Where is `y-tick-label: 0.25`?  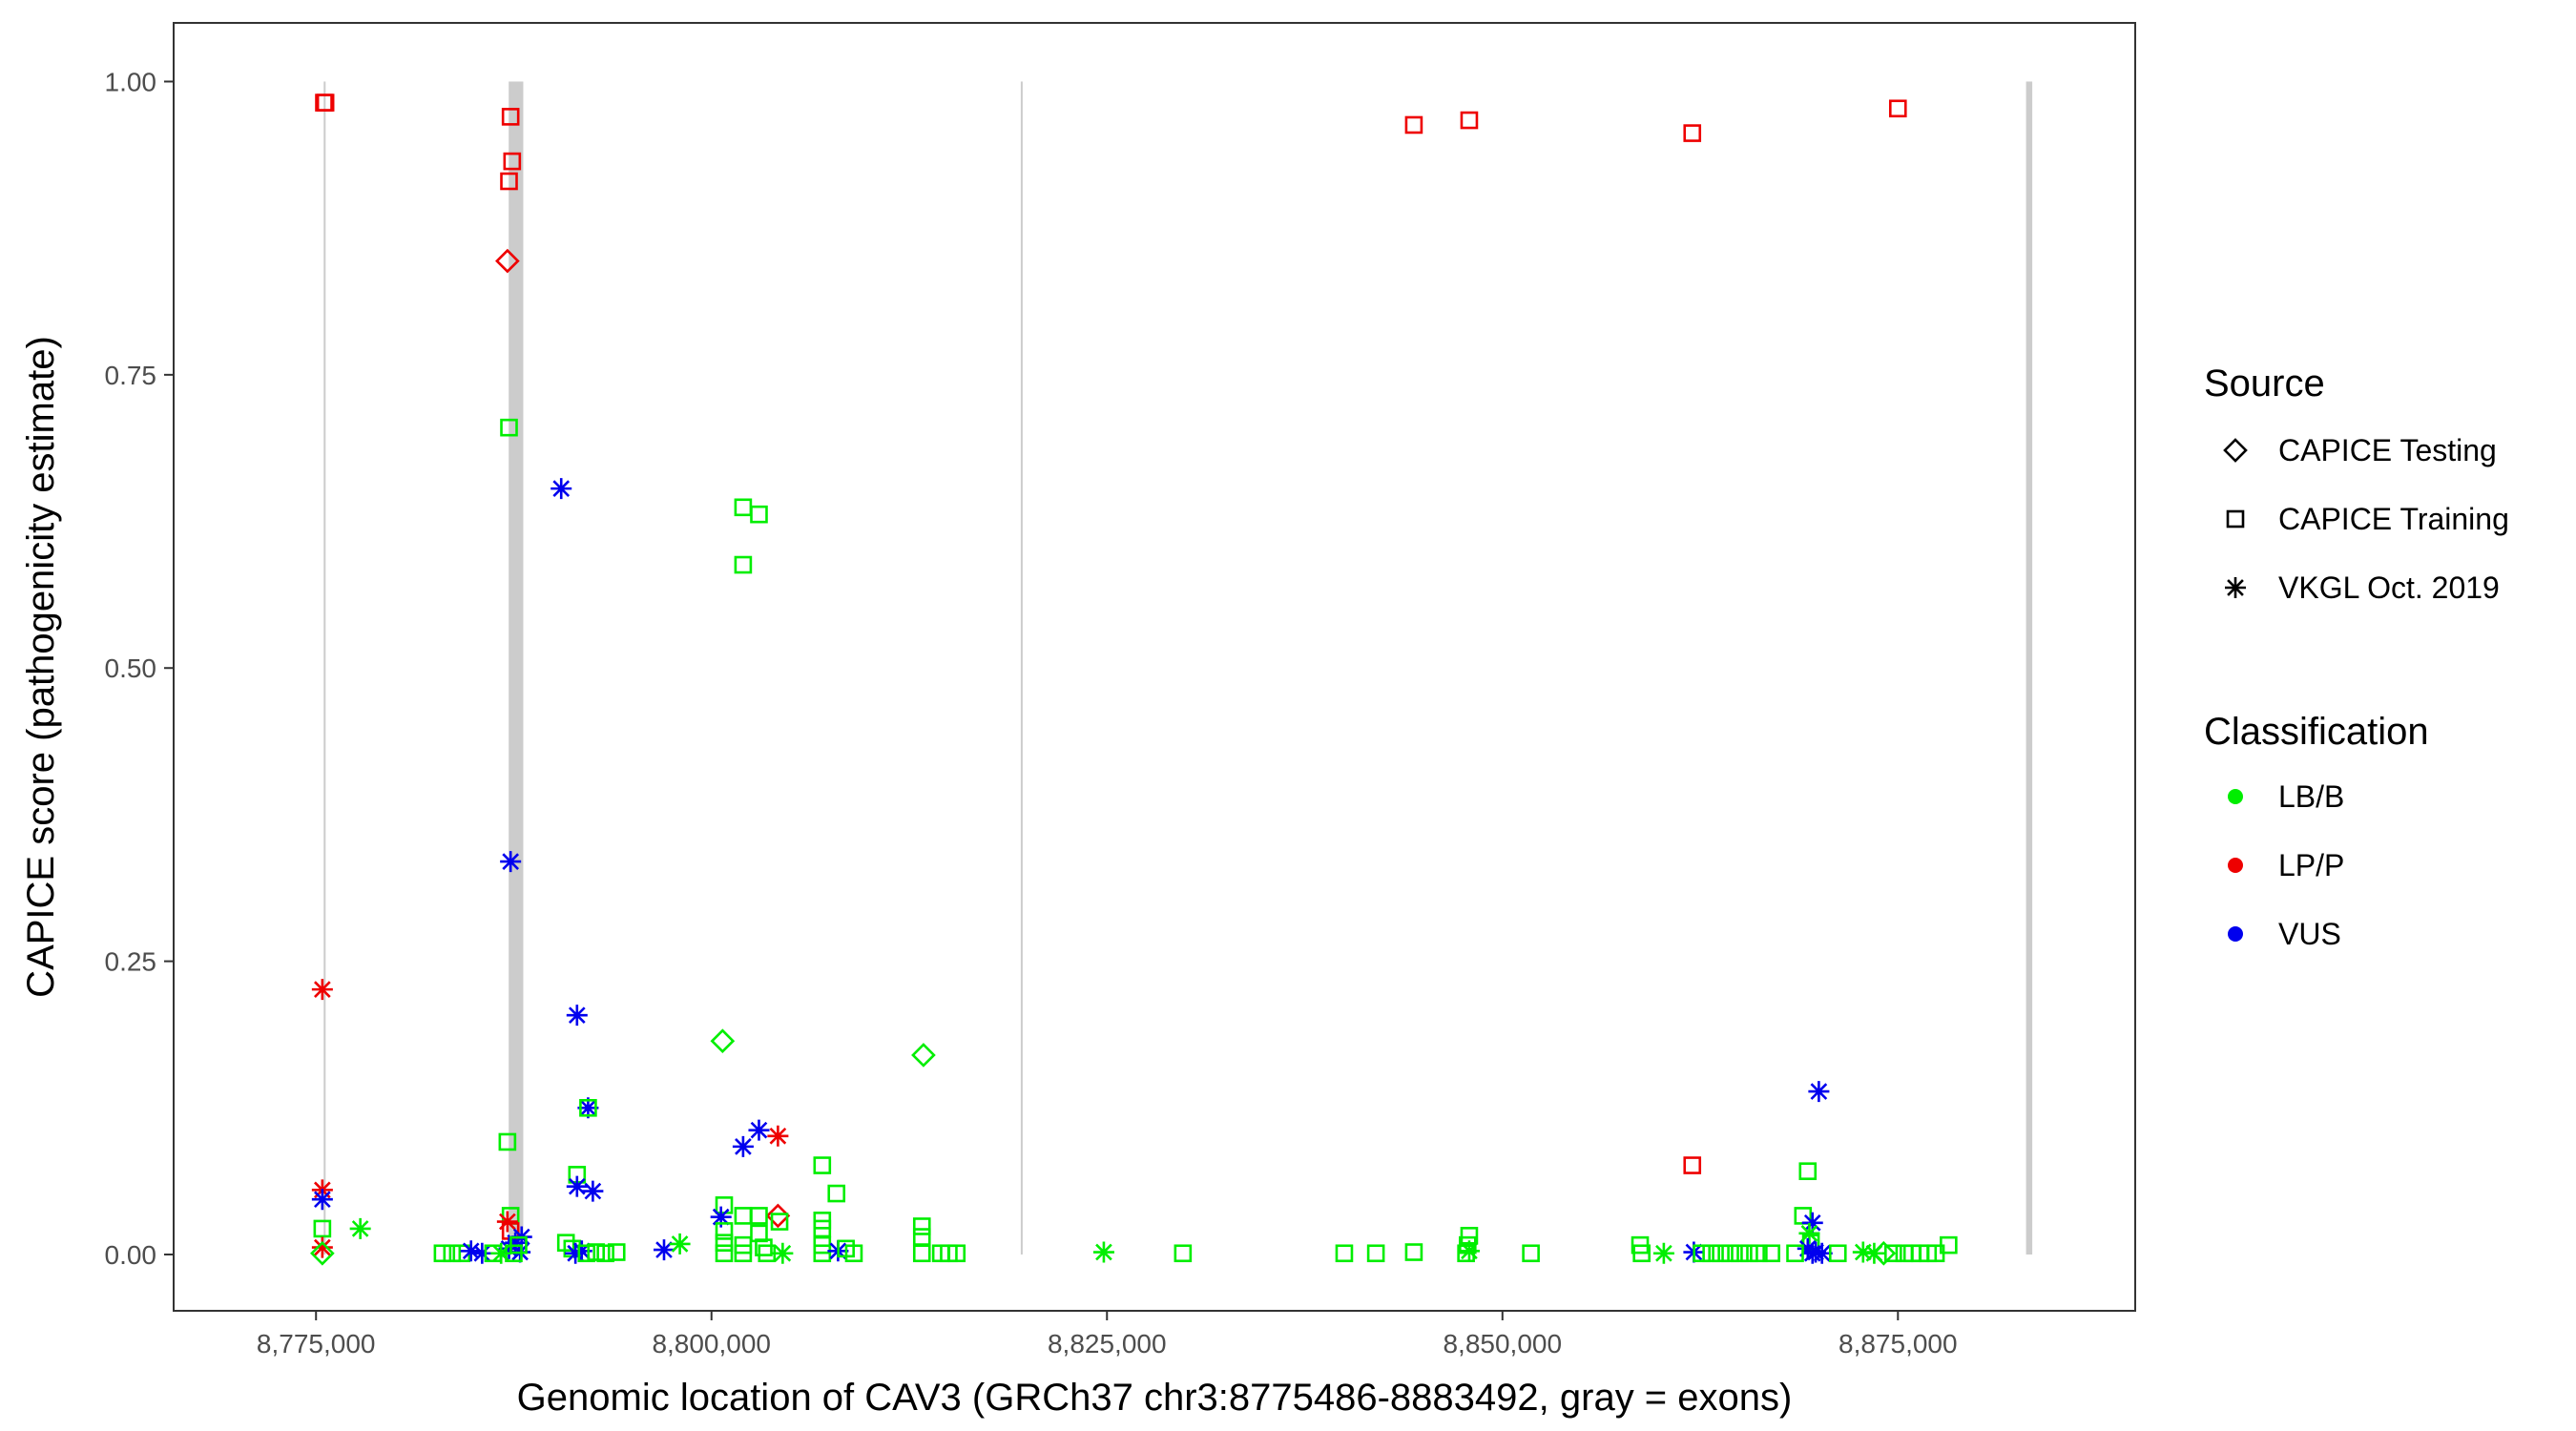 y-tick-label: 0.25 is located at coordinates (131, 962).